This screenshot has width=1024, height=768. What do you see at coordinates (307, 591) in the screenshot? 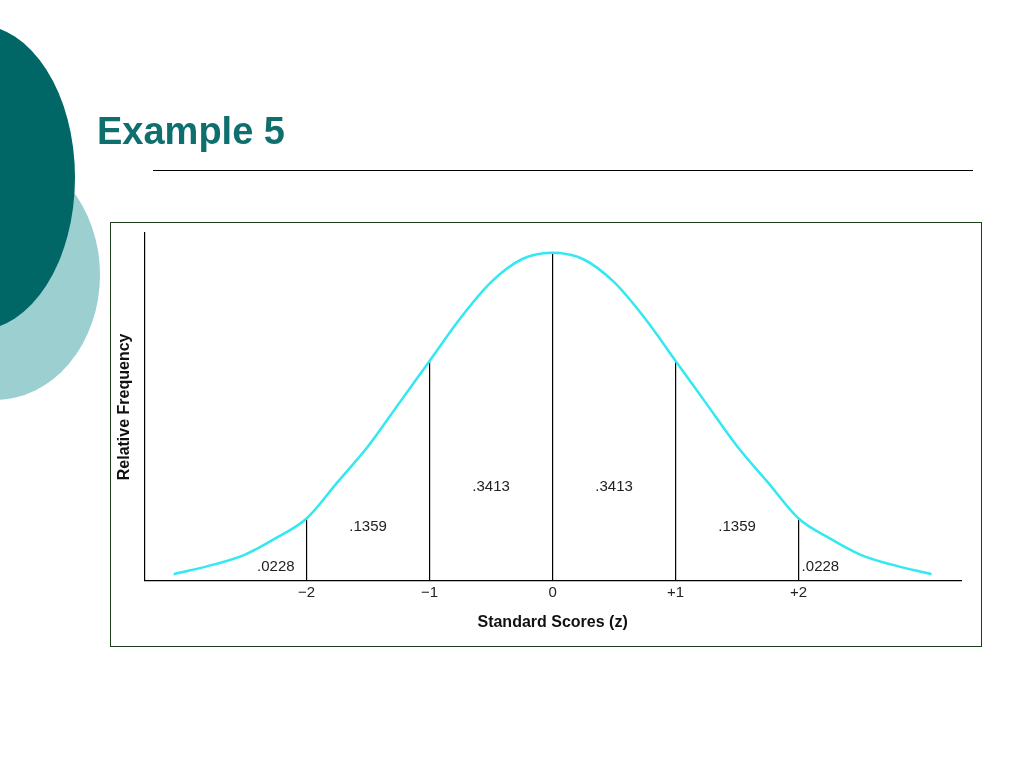
I see `x-tick-label: −2` at bounding box center [307, 591].